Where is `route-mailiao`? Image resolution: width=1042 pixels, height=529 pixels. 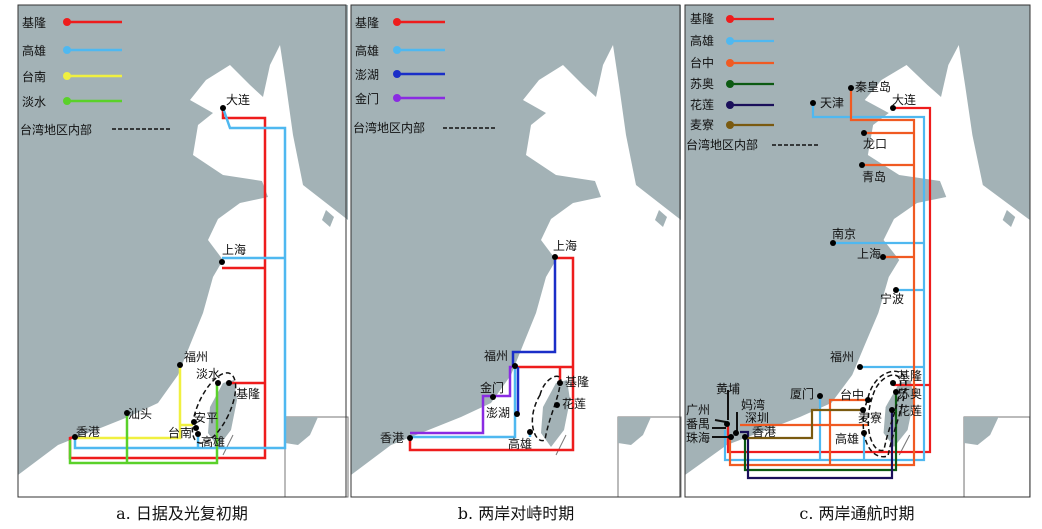
route-mailiao is located at coordinates (804, 424).